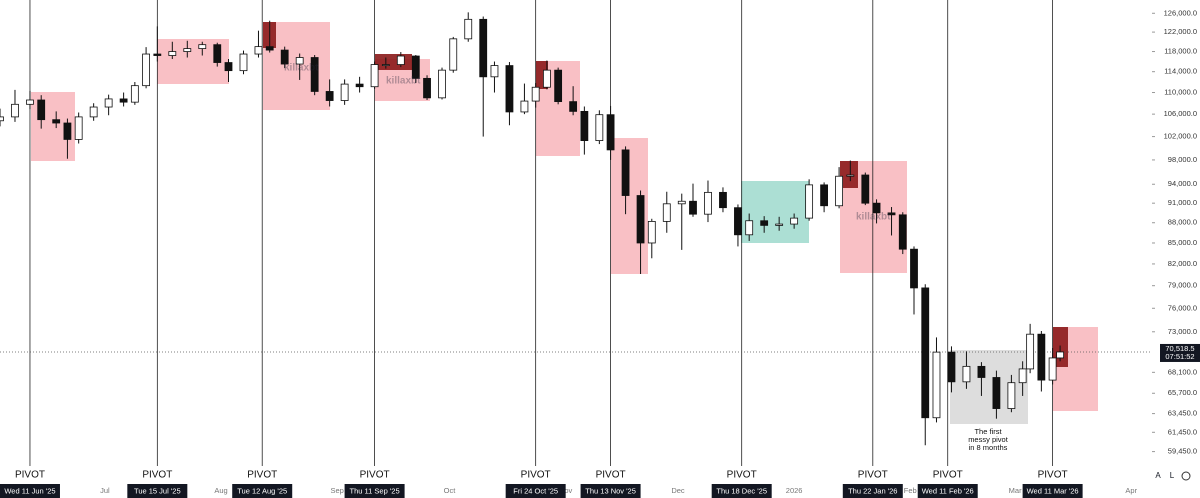 This screenshot has height=498, width=1200. What do you see at coordinates (1182, 413) in the screenshot?
I see `y-tick-label: 63,450.0` at bounding box center [1182, 413].